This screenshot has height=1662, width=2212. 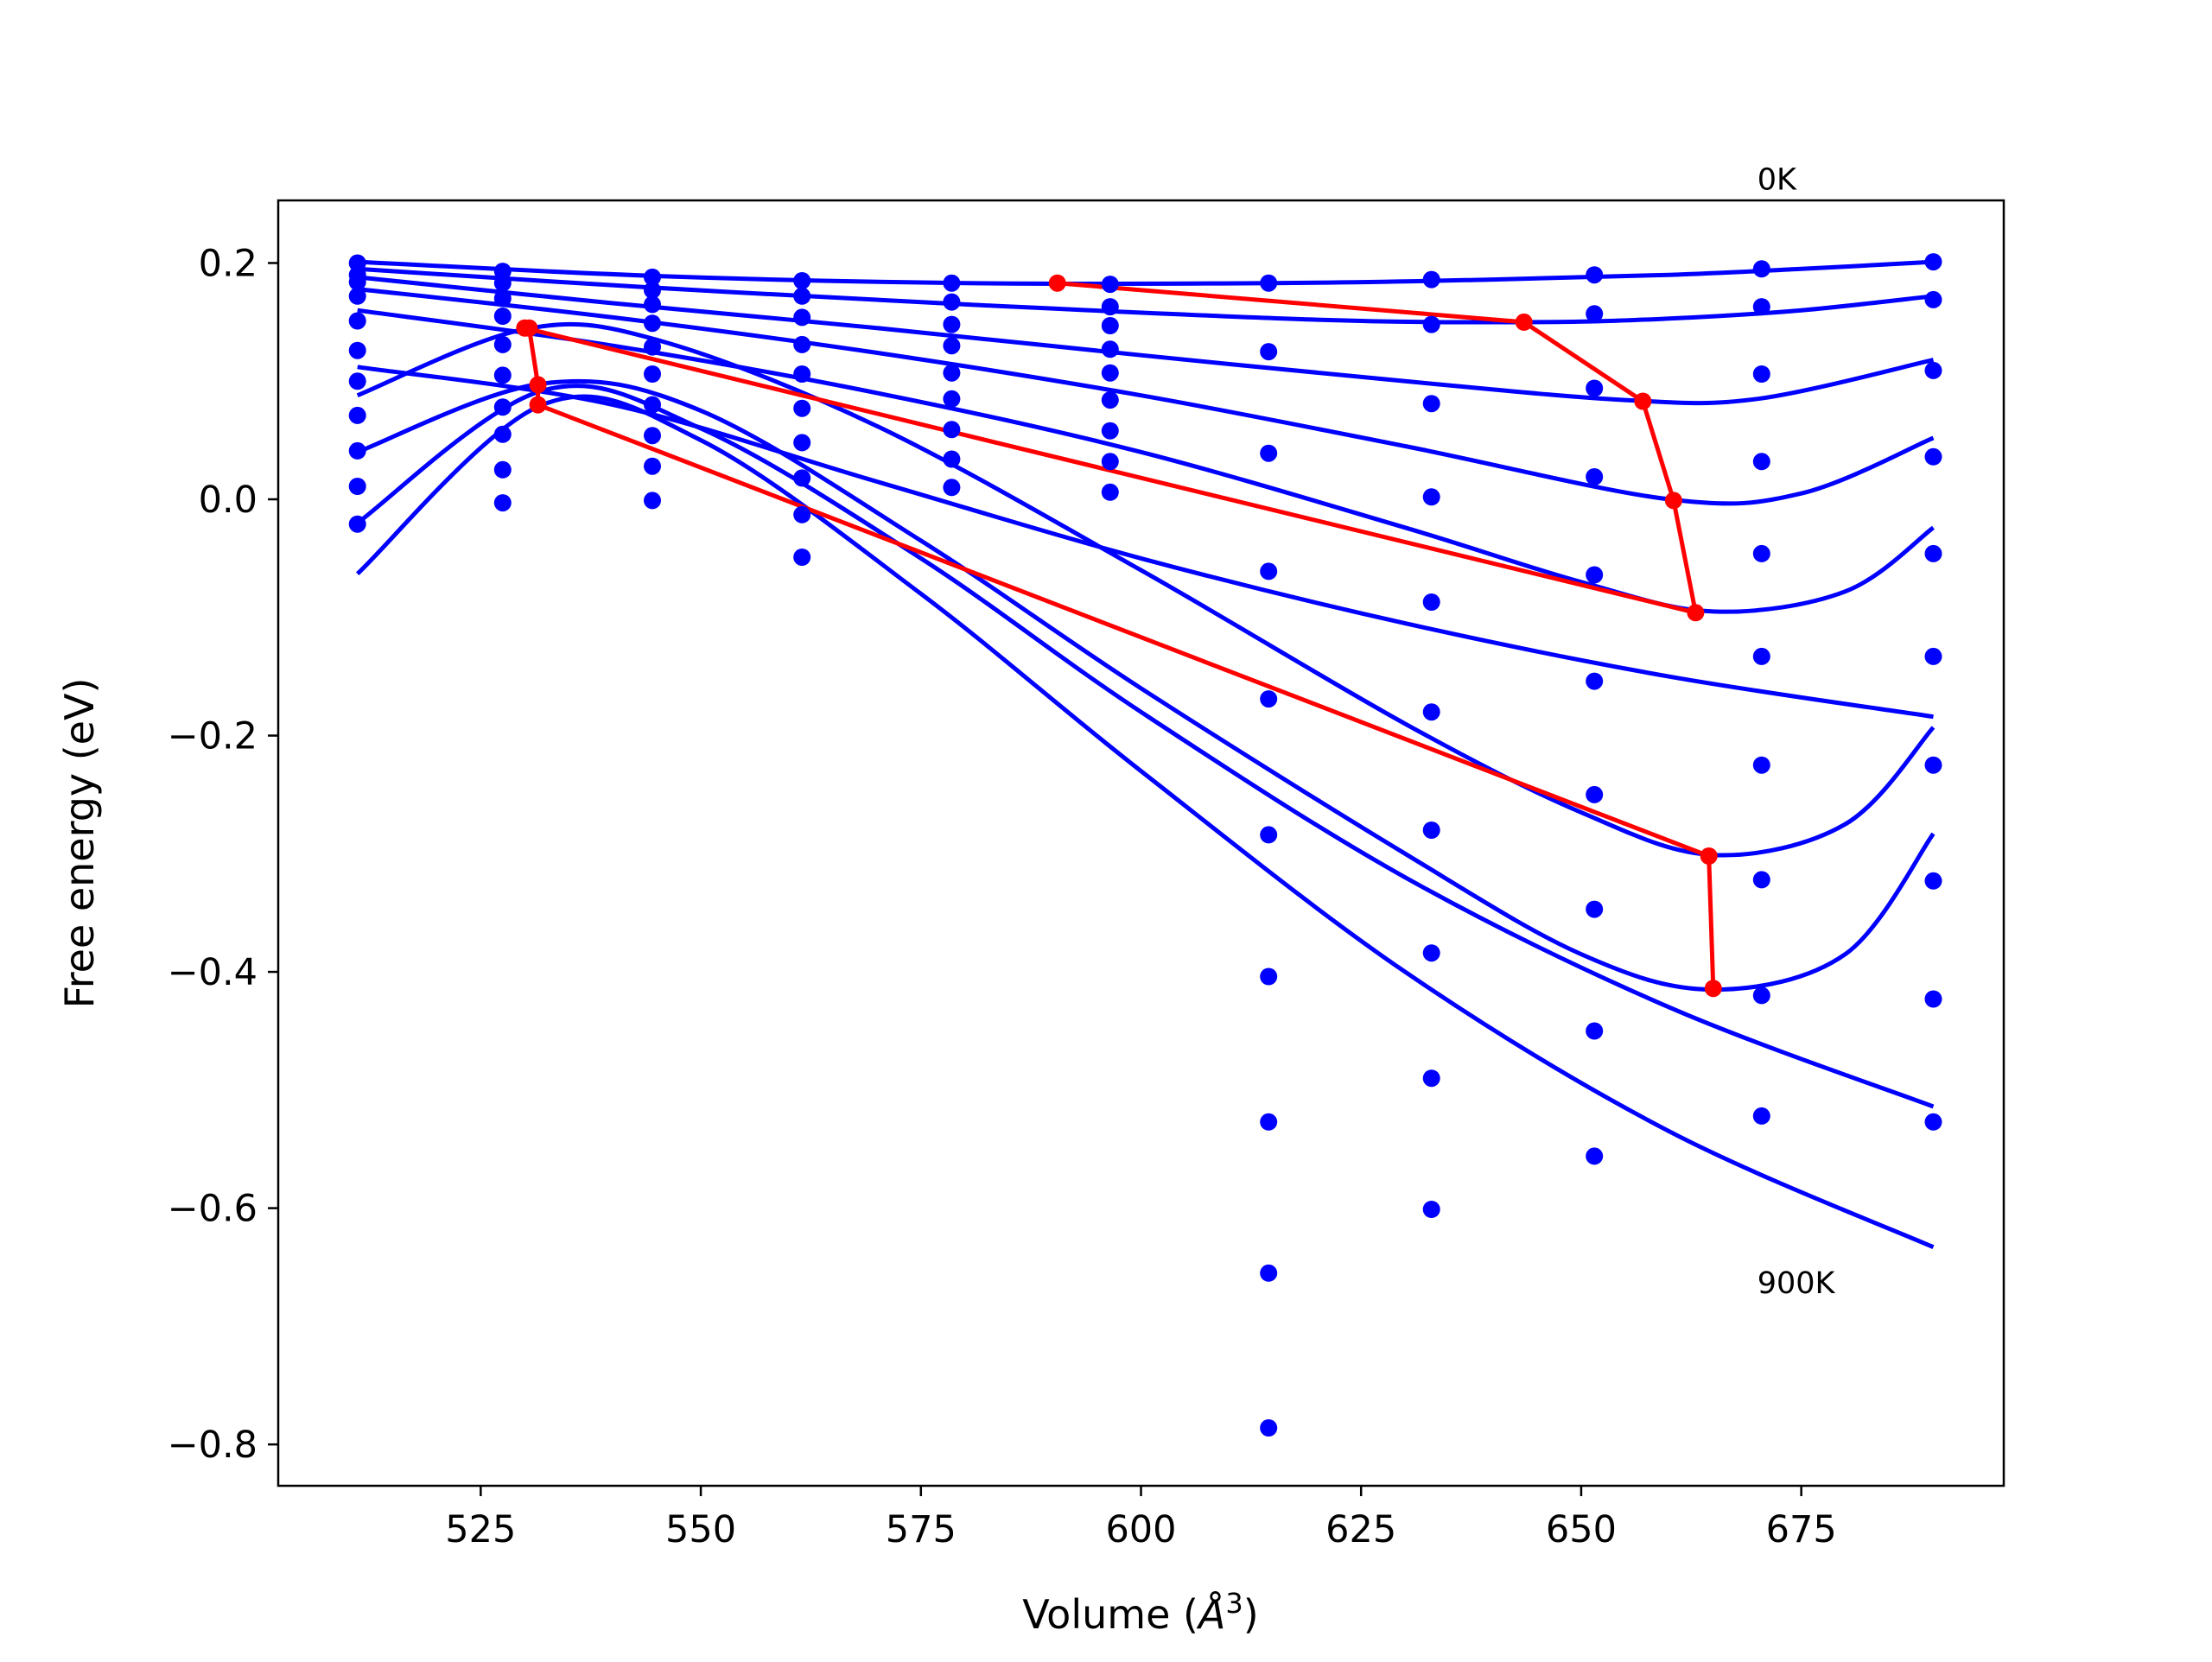 I want to click on x-axis: 525 550 575 600 625 650 675, so click(x=1141, y=1518).